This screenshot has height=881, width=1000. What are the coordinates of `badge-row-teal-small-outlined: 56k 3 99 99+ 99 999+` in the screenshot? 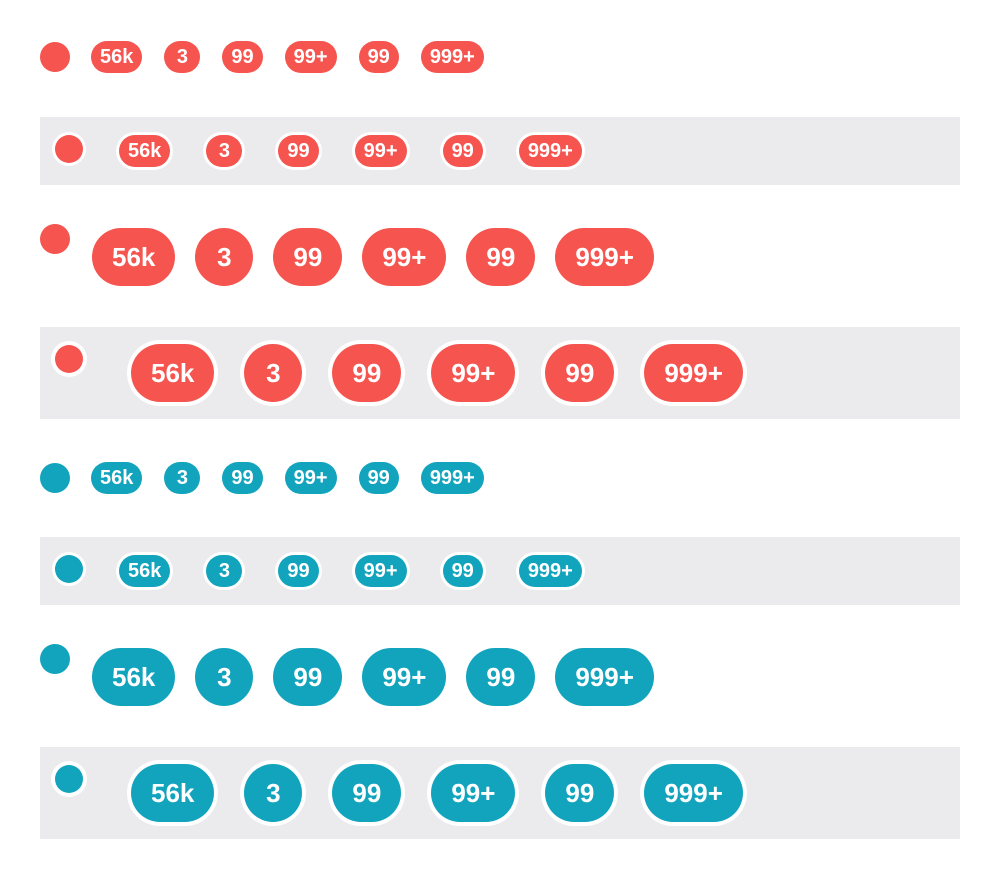 It's located at (500, 571).